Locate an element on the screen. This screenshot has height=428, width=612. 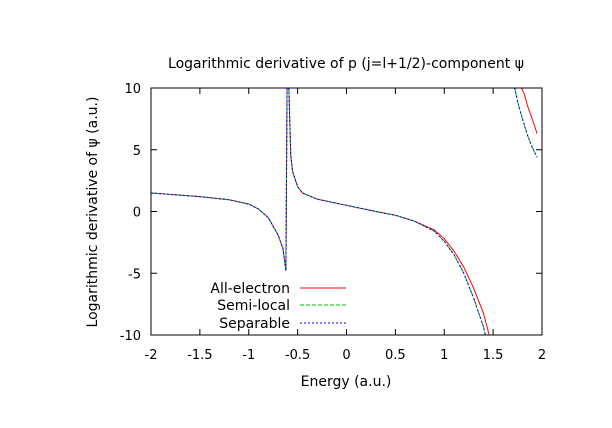
y-tick-label: -10 is located at coordinates (130, 336).